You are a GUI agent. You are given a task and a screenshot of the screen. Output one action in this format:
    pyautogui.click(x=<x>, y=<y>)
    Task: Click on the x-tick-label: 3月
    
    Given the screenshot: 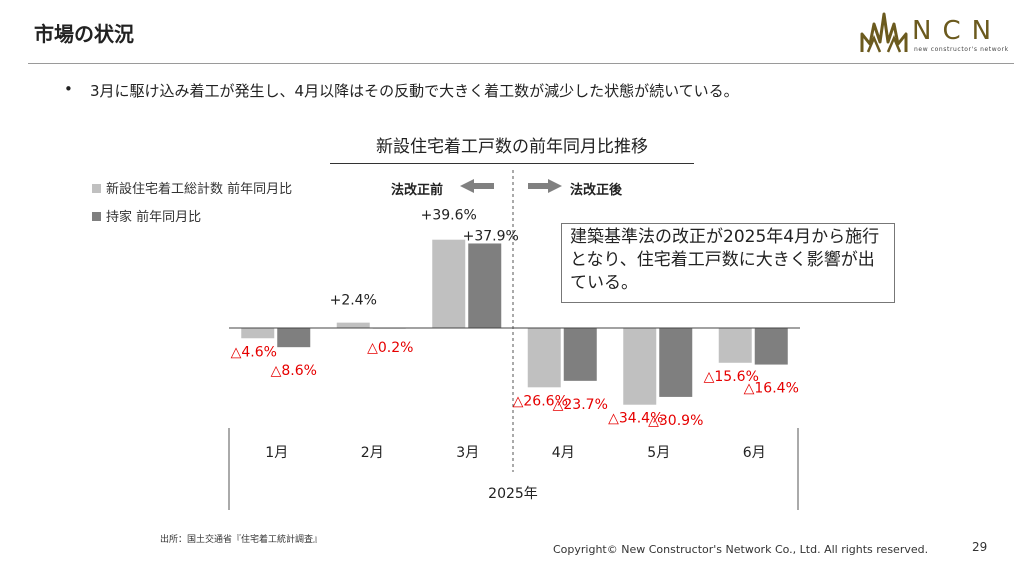 What is the action you would take?
    pyautogui.click(x=467, y=453)
    